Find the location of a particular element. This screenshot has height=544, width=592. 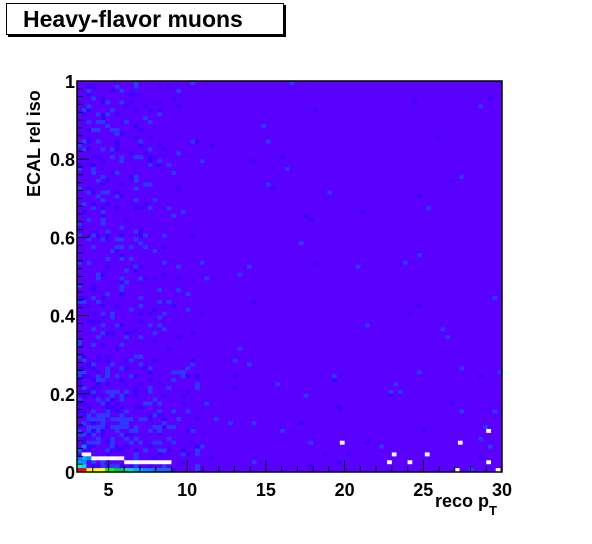

empty-bin is located at coordinates (389, 462).